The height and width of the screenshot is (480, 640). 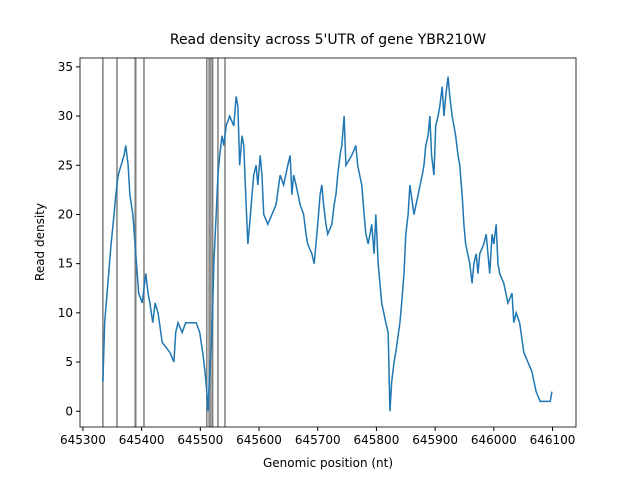 I want to click on x-tick-label: 645600, so click(x=259, y=440).